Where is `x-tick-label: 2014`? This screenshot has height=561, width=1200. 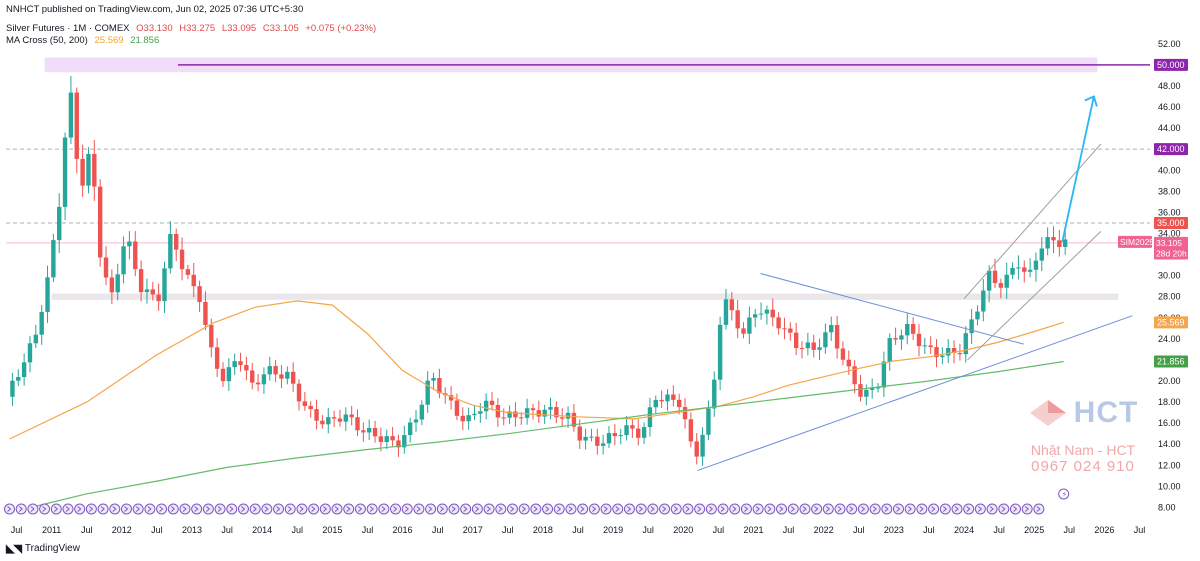
x-tick-label: 2014 is located at coordinates (262, 530).